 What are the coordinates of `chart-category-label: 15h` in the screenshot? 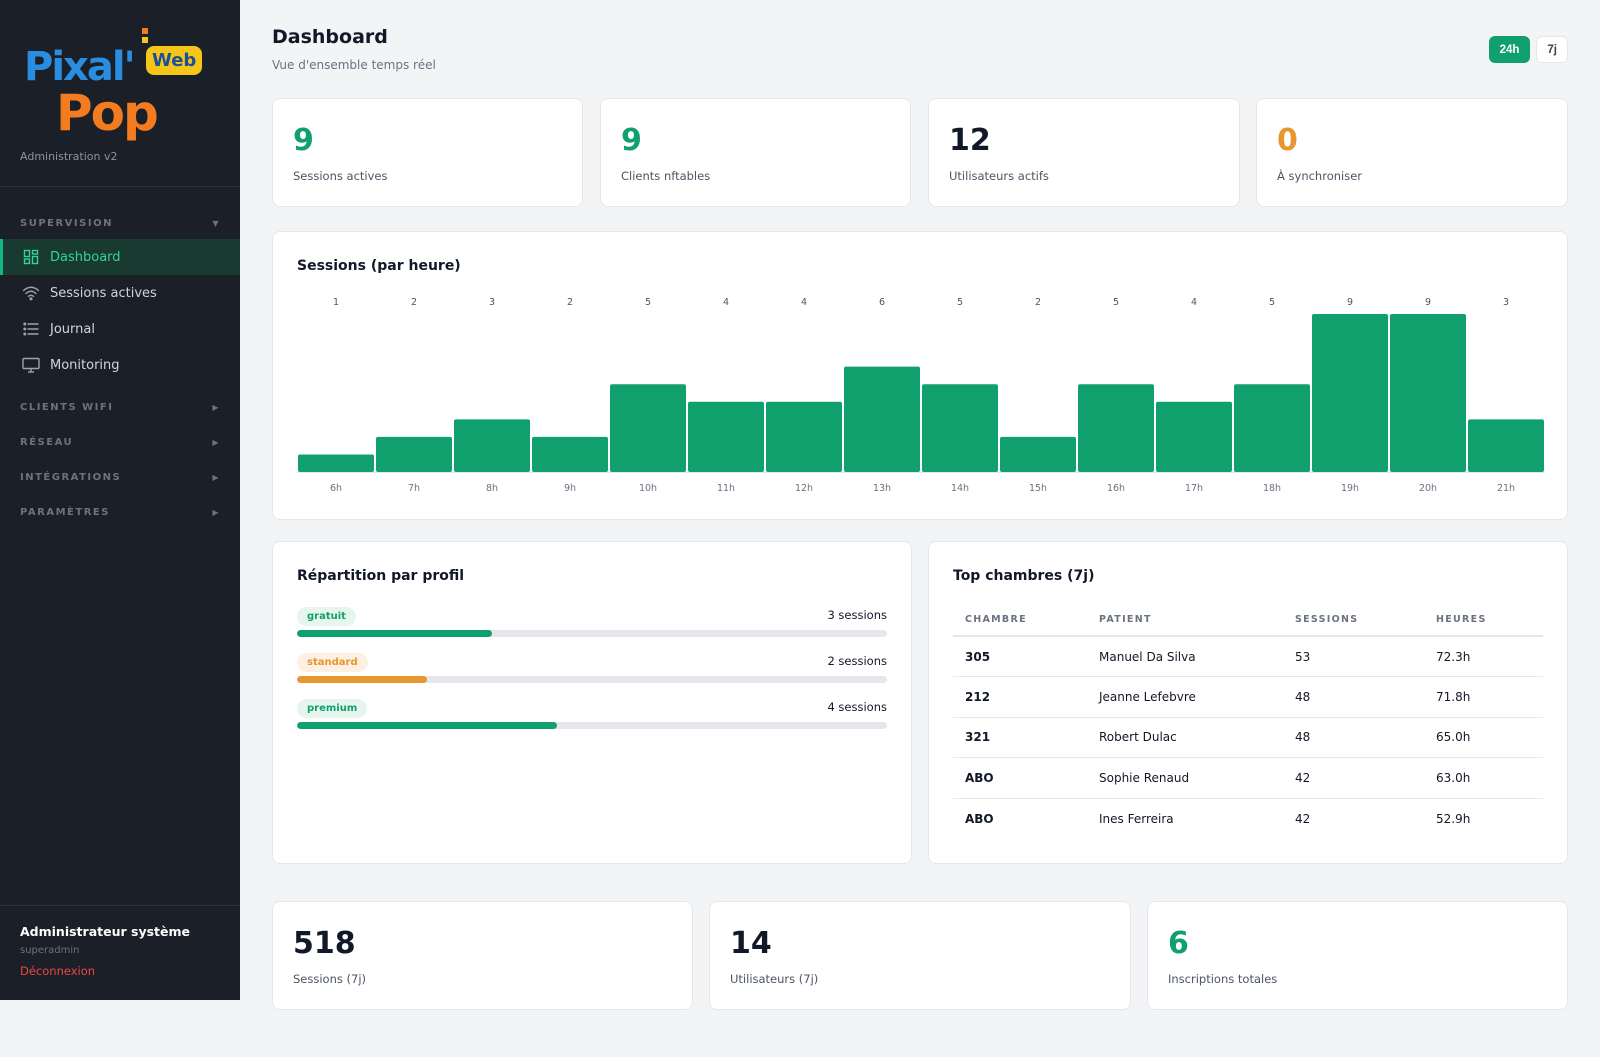 It's located at (1038, 488).